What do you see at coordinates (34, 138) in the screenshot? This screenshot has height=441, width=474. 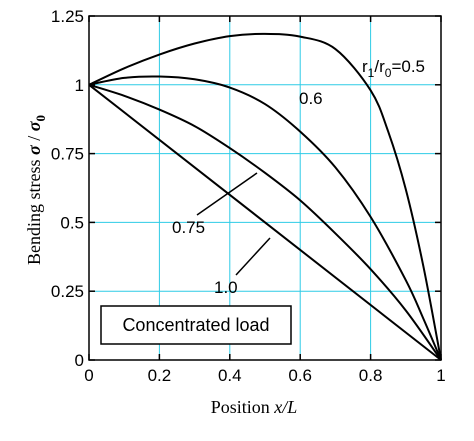 I see `y-axis-label-slash: /` at bounding box center [34, 138].